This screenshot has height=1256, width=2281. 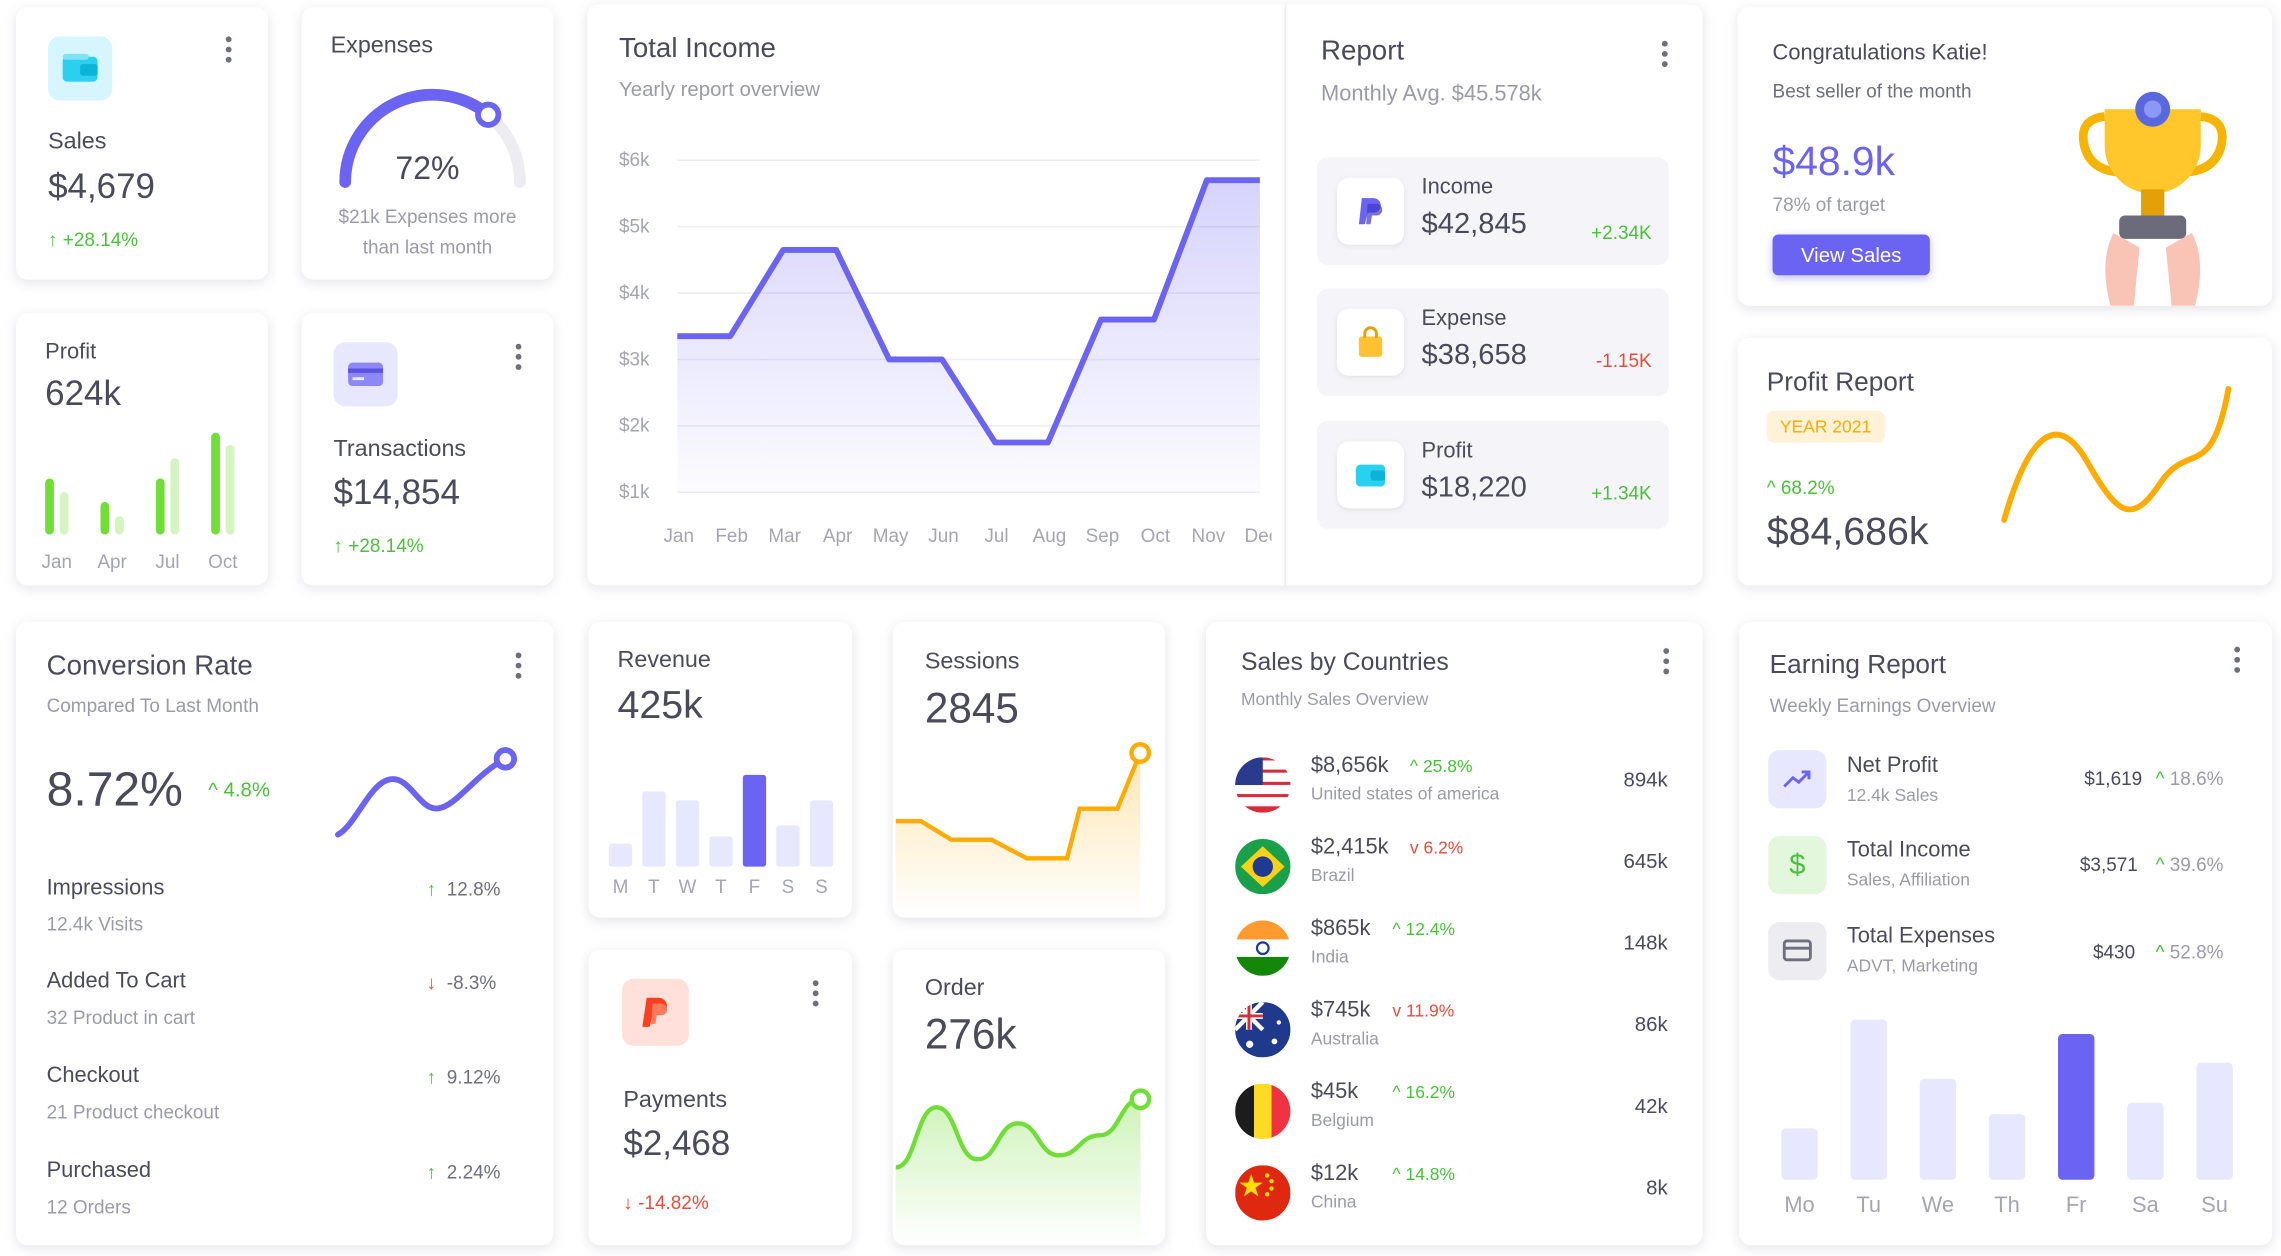 What do you see at coordinates (1436, 847) in the screenshot?
I see `country-change: v 6.2%` at bounding box center [1436, 847].